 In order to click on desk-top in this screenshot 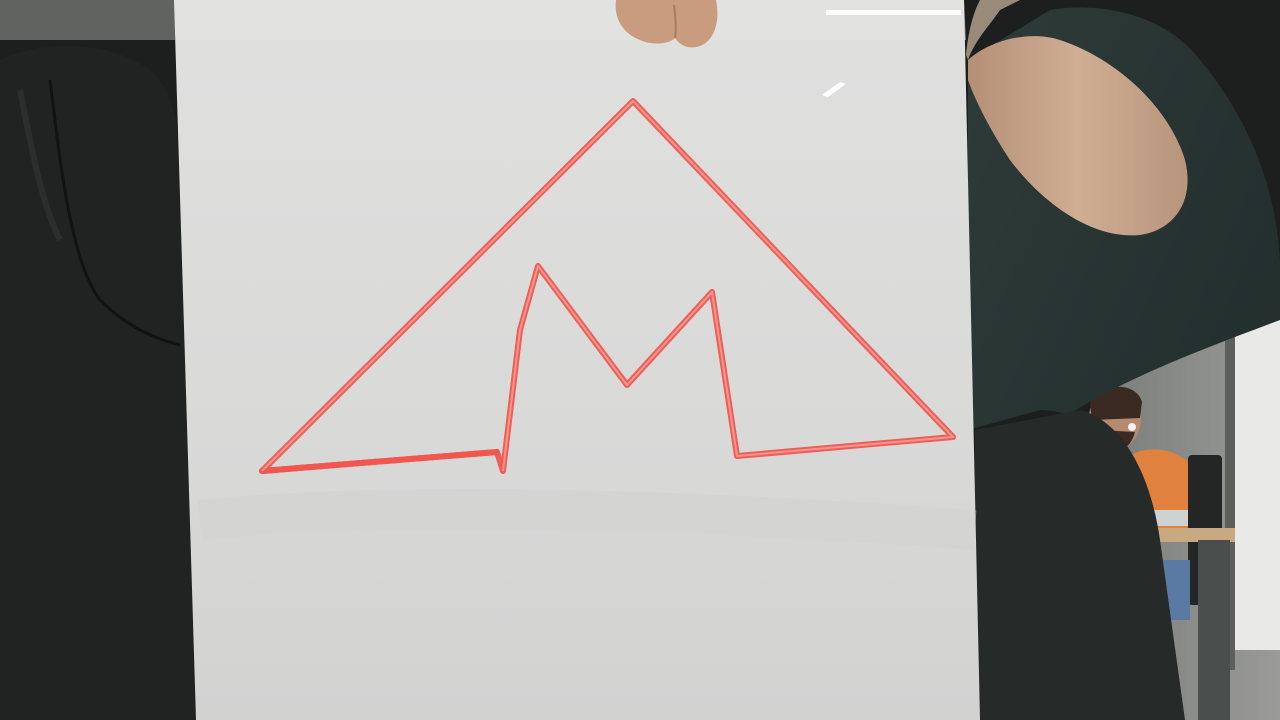, I will do `click(1187, 535)`.